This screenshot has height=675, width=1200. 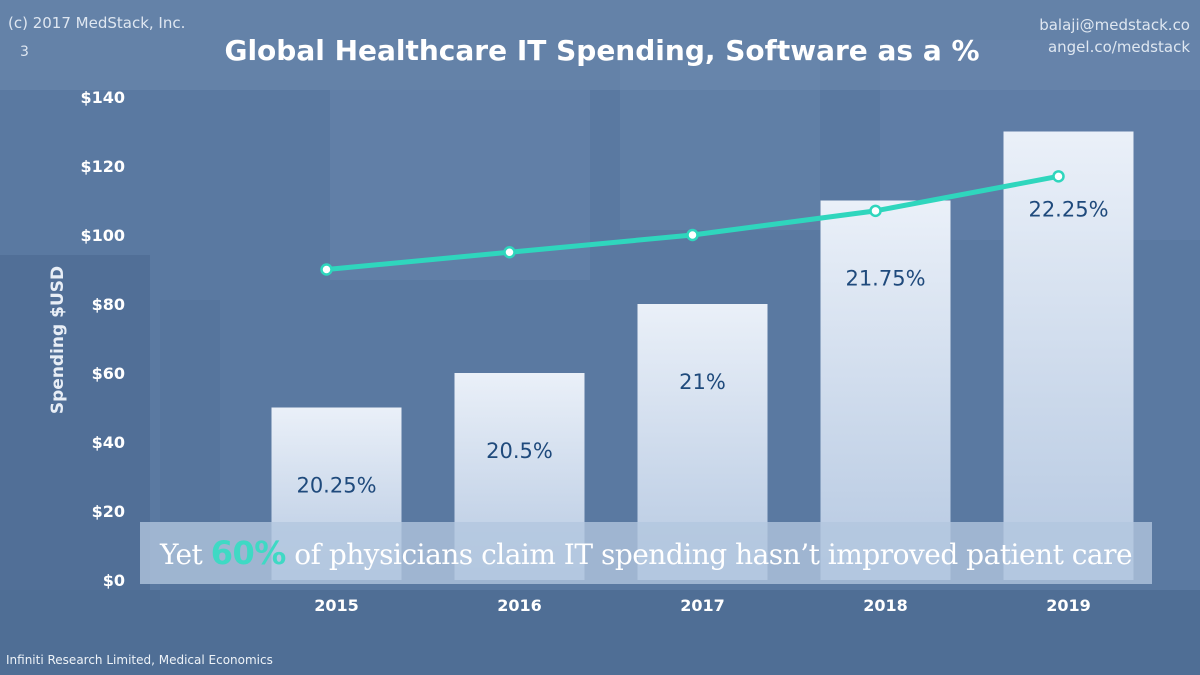 What do you see at coordinates (519, 605) in the screenshot?
I see `x-tick-label: 2016` at bounding box center [519, 605].